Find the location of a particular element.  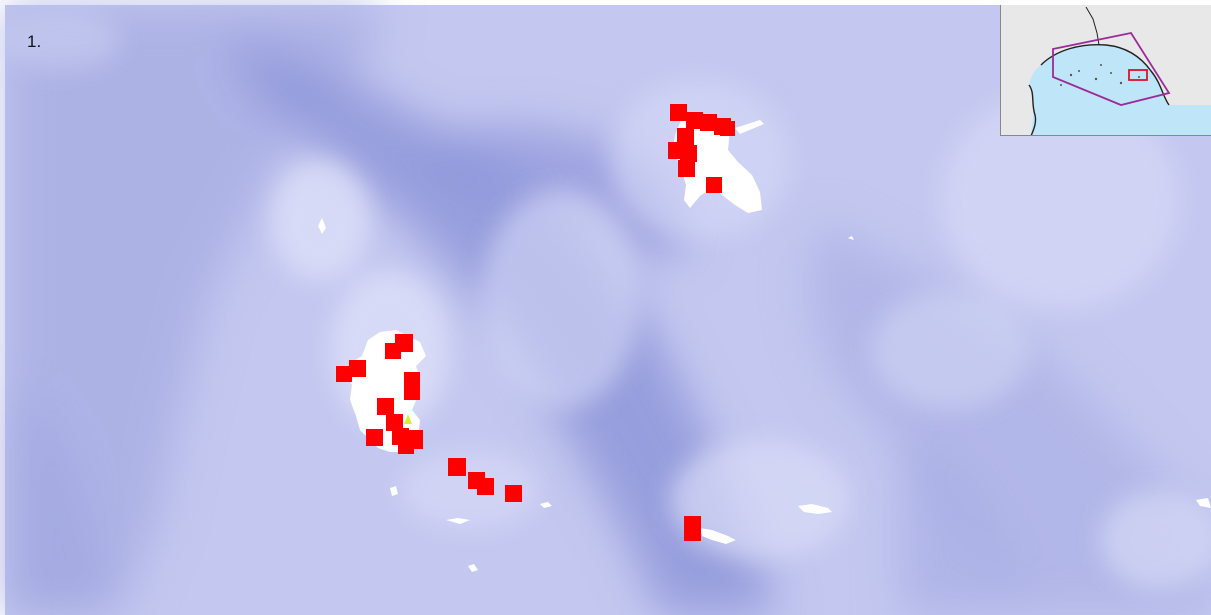

inset-focus-box is located at coordinates (1138, 75).